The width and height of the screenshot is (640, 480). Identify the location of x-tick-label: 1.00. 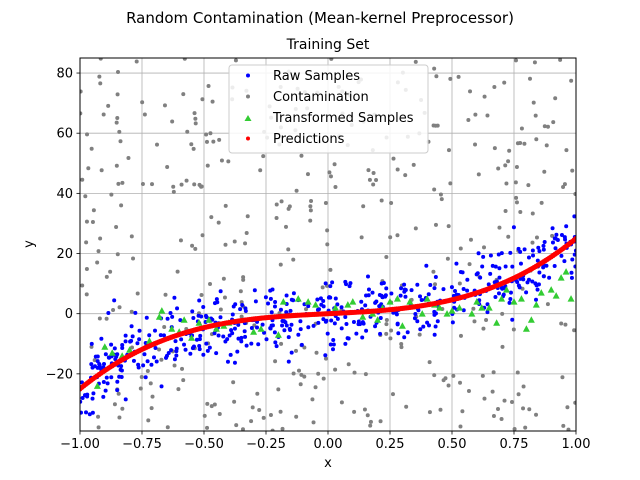
(576, 444).